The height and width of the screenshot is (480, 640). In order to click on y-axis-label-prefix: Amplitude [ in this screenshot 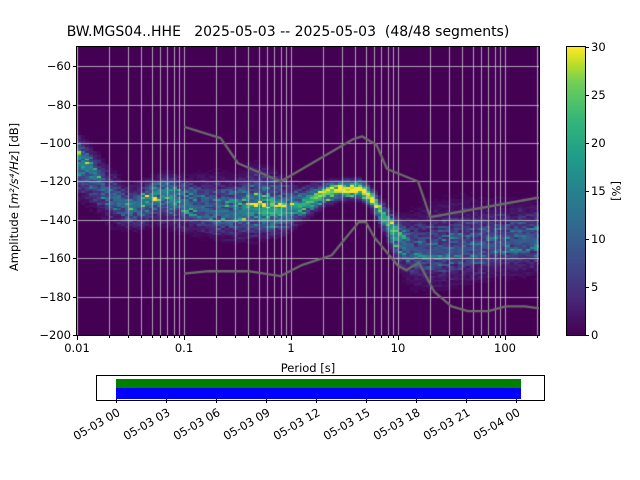, I will do `click(14, 238)`.